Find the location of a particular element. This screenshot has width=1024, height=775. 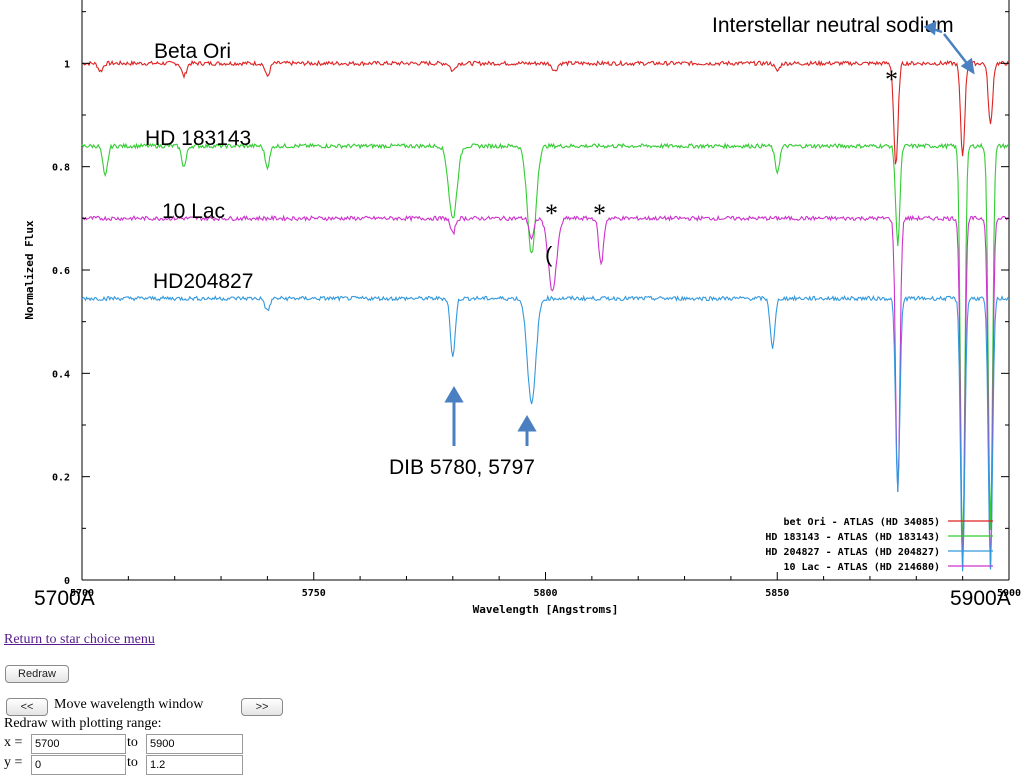

asterisk-10lac-a: * is located at coordinates (551, 213).